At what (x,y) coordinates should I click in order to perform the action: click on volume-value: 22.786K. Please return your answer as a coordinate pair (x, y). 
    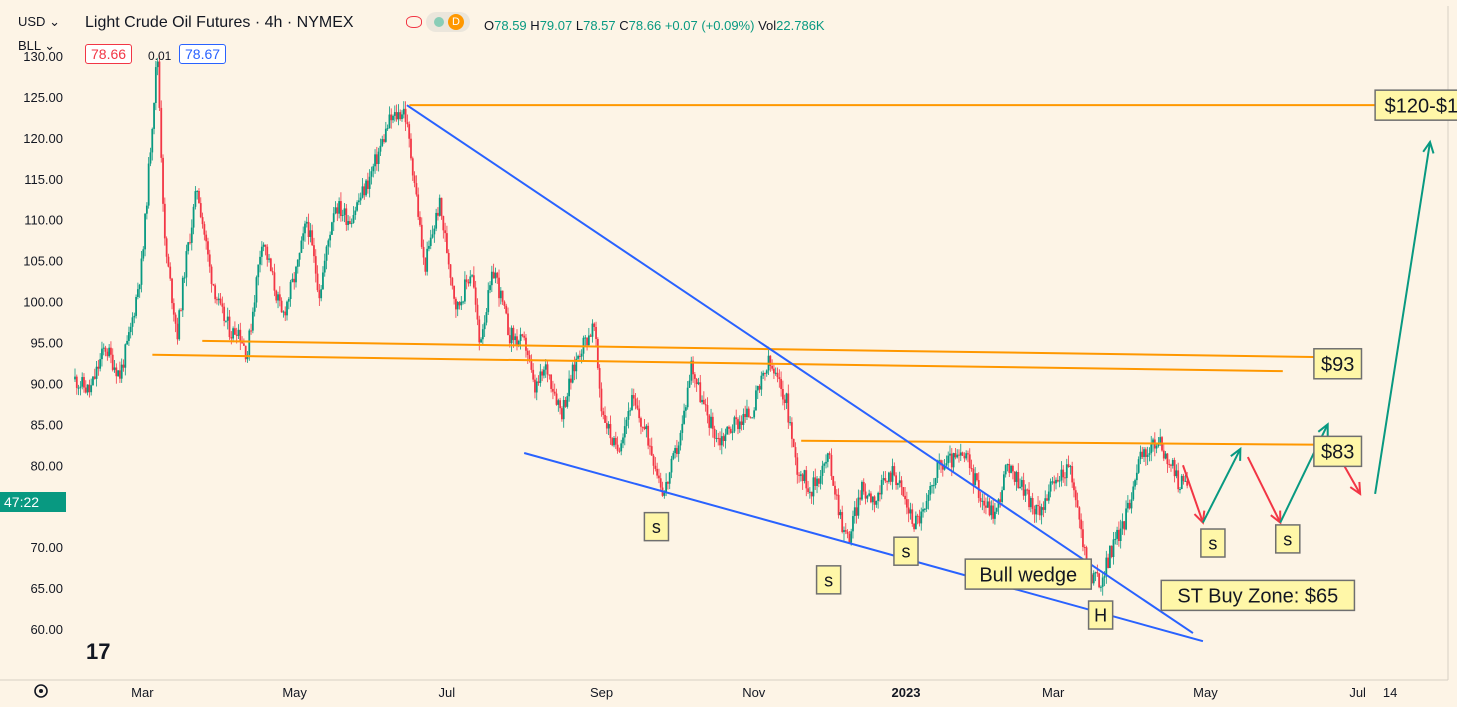
    Looking at the image, I should click on (800, 25).